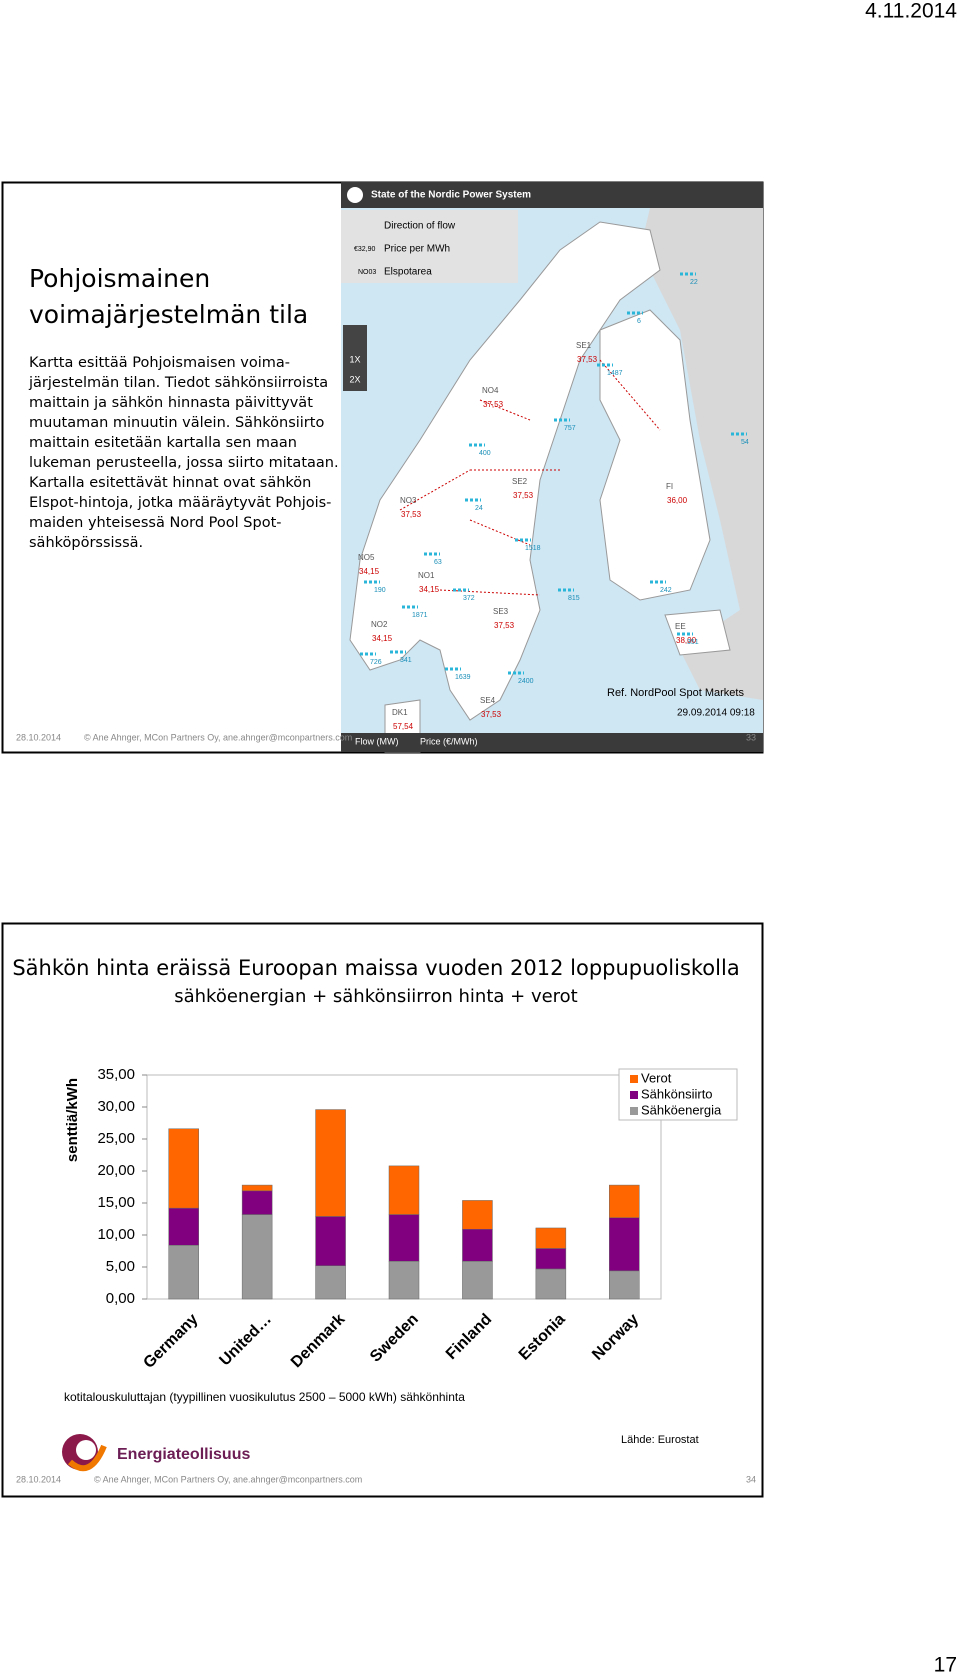 Image resolution: width=960 pixels, height=1680 pixels. What do you see at coordinates (170, 483) in the screenshot?
I see `body-line: Kartalla esitettävät hinnat ovat sähkön` at bounding box center [170, 483].